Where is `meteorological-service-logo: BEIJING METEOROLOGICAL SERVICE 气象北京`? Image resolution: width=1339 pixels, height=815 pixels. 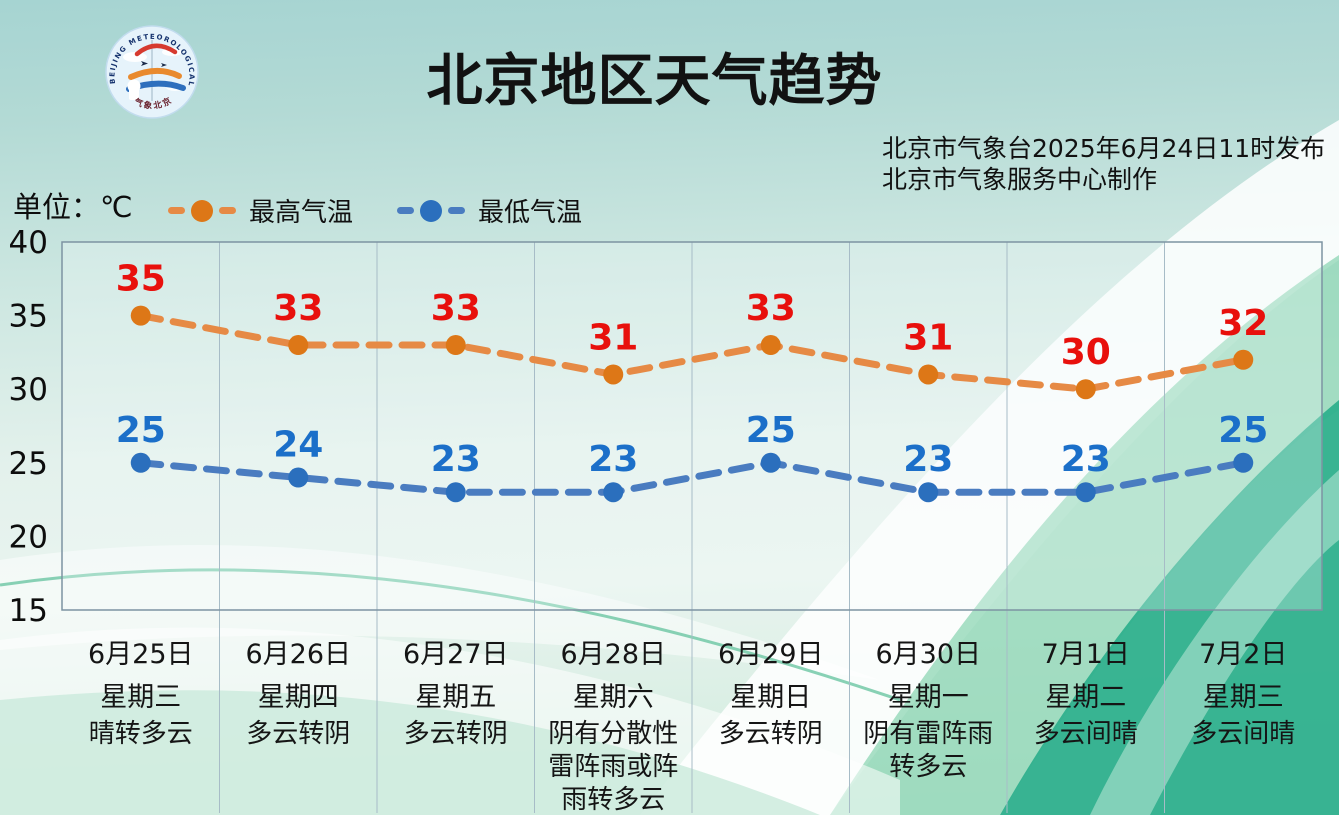
meteorological-service-logo: BEIJING METEOROLOGICAL SERVICE 气象北京 is located at coordinates (152, 72).